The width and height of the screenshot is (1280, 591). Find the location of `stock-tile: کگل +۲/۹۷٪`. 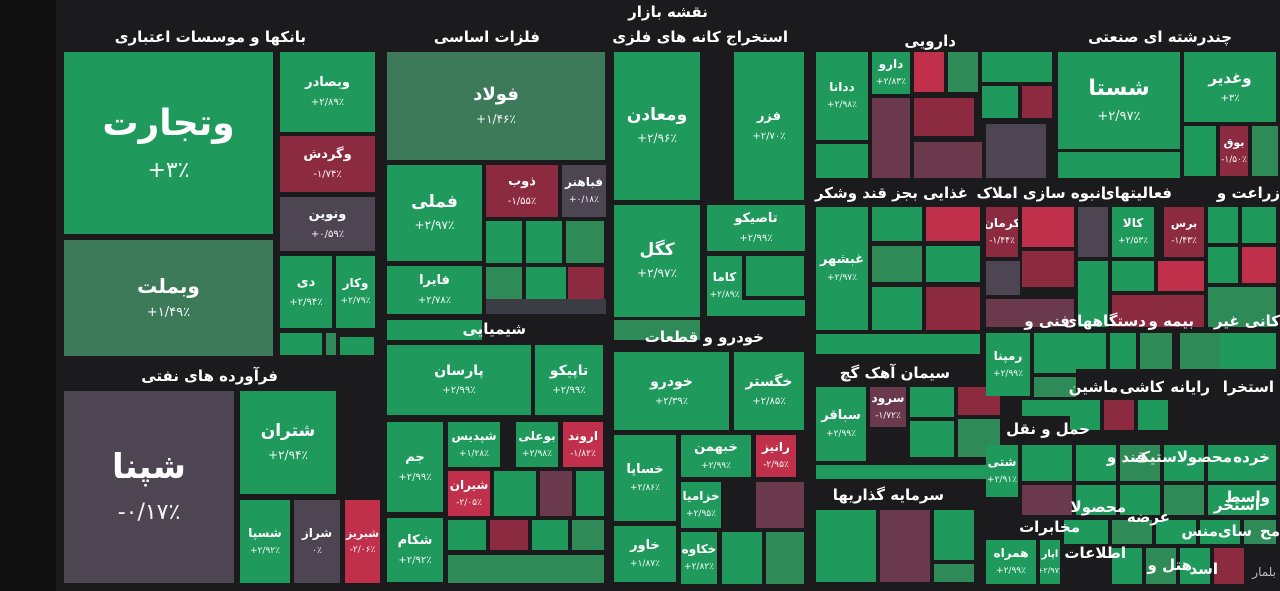

stock-tile: کگل +۲/۹۷٪ is located at coordinates (657, 261).